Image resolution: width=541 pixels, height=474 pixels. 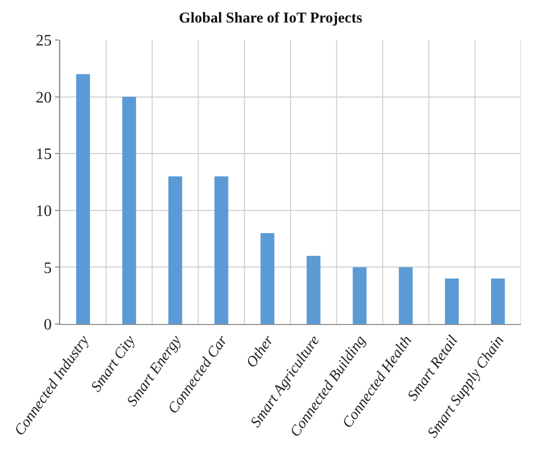 What do you see at coordinates (48, 325) in the screenshot?
I see `y-tick-label: 0` at bounding box center [48, 325].